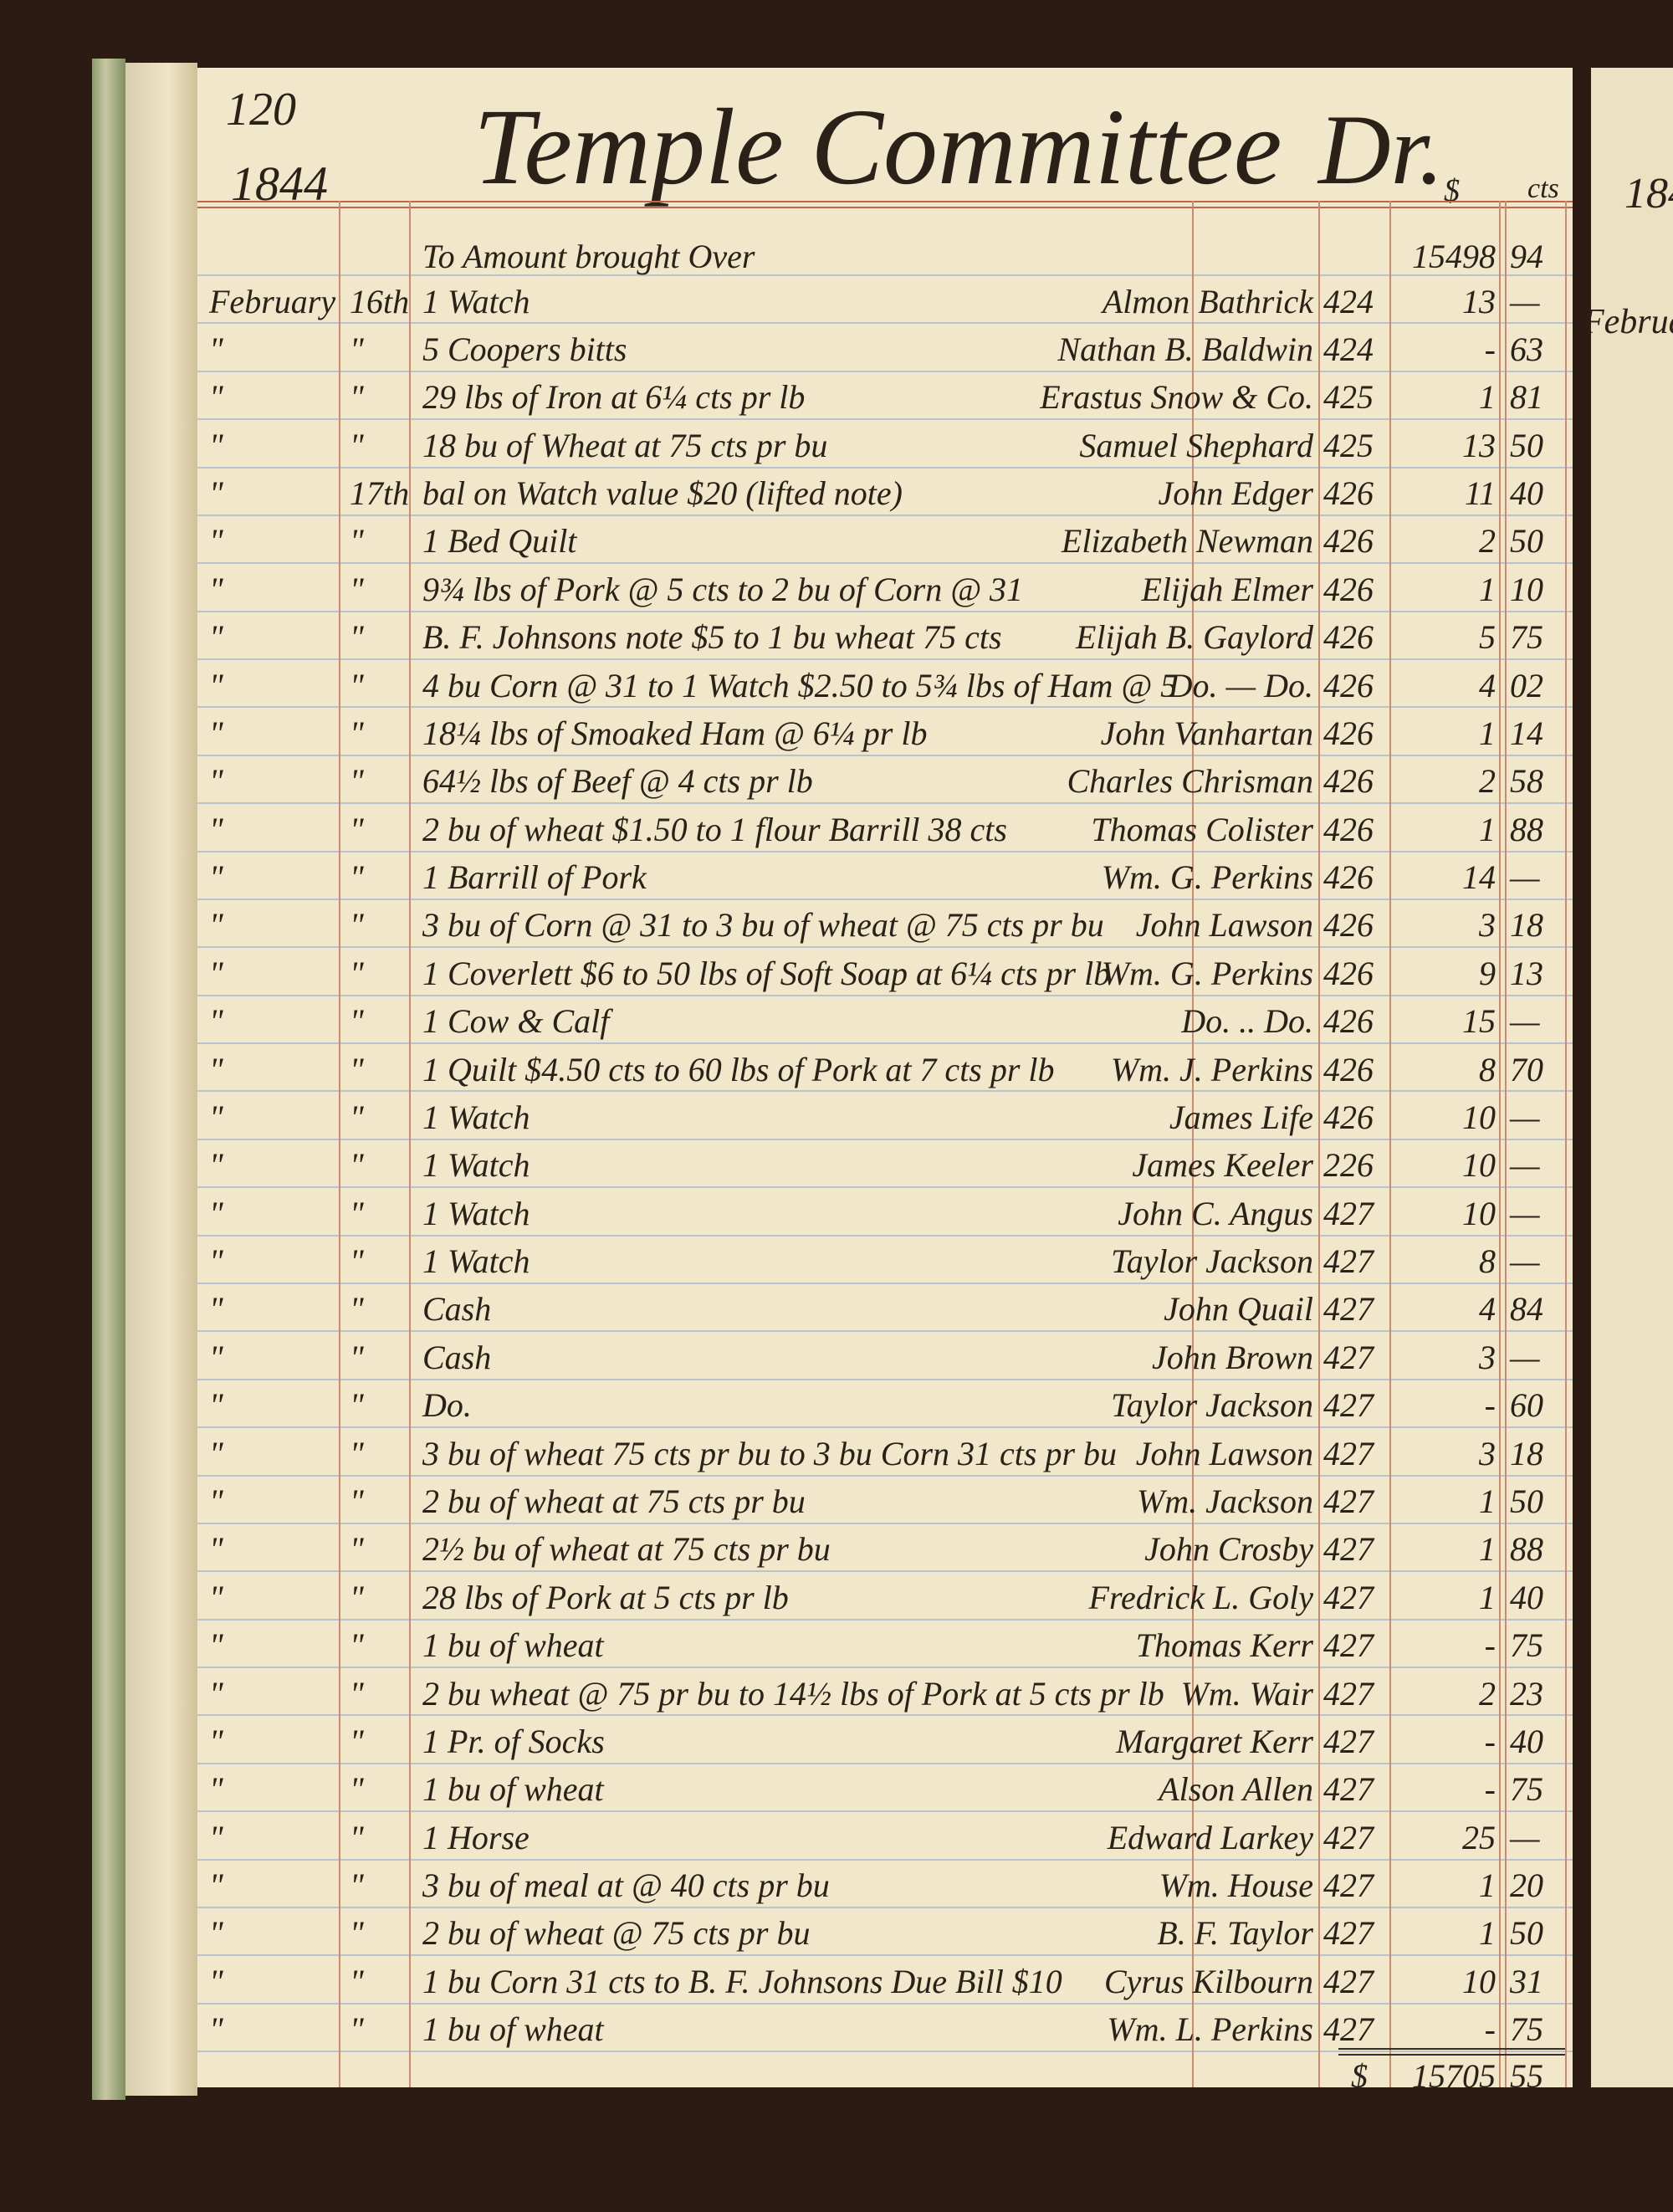  What do you see at coordinates (625, 445) in the screenshot?
I see `entry-description: 18 bu of Wheat at 75 cts pr bu` at bounding box center [625, 445].